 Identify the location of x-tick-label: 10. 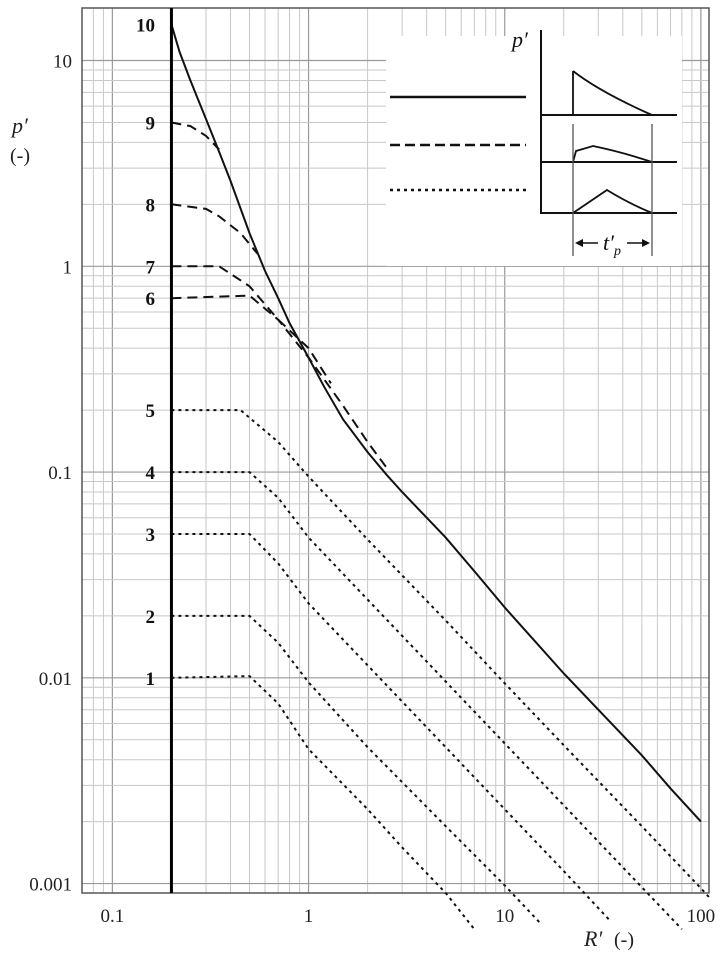
(504, 916).